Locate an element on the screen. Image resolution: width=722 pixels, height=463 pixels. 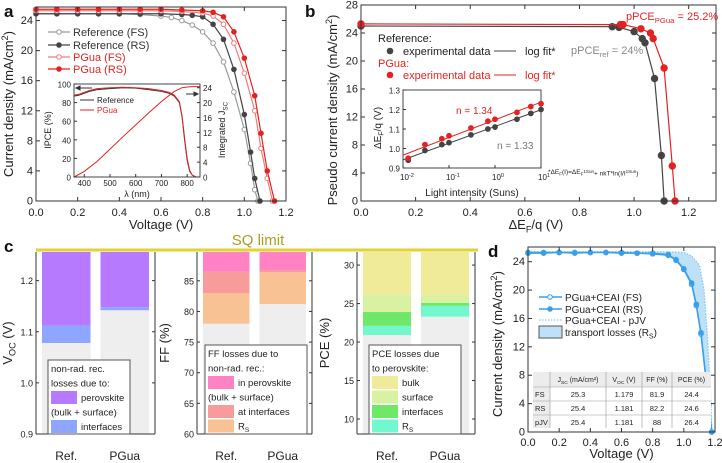
text-segment: /q (V) is located at coordinates (378, 119).